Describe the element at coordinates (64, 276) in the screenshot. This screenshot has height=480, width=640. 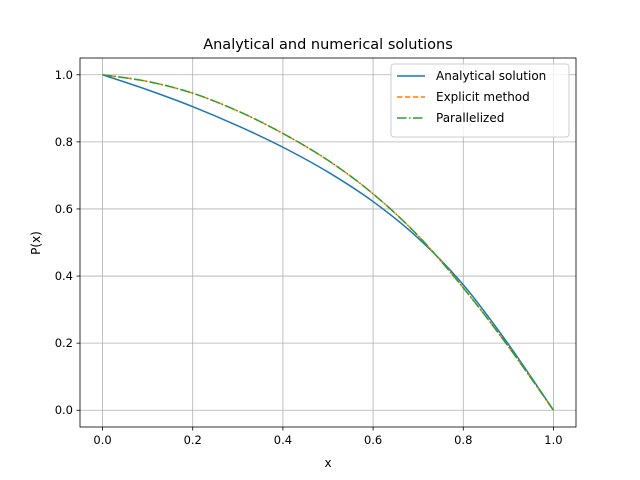
I see `y-tick-label-2: 0.4` at that location.